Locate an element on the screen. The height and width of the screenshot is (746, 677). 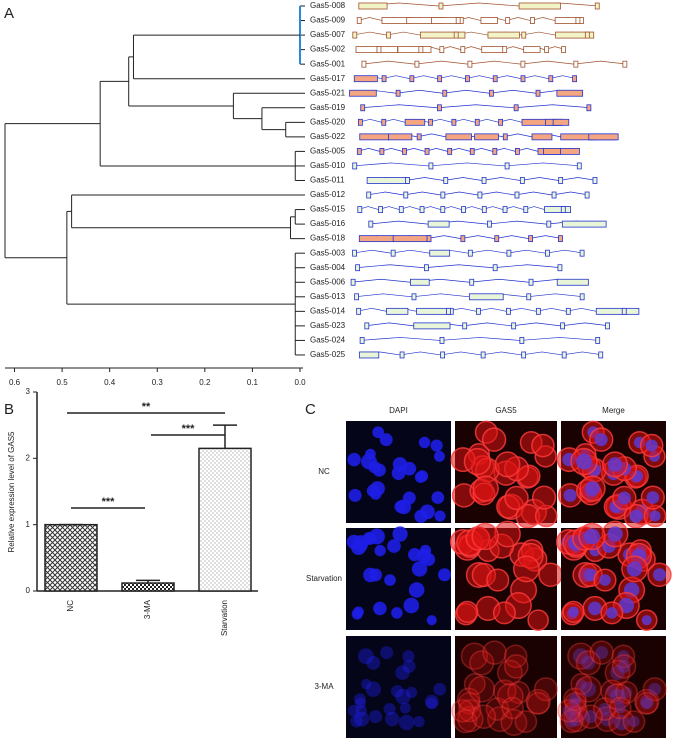
x-tick-label: 0.3 is located at coordinates (158, 382).